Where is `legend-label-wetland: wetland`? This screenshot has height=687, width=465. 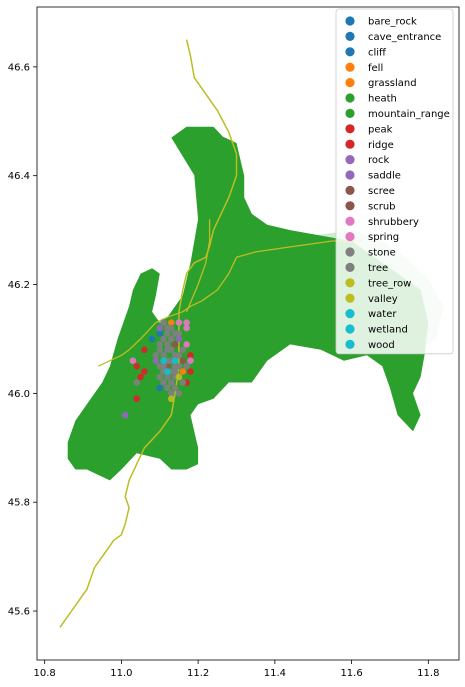 legend-label-wetland: wetland is located at coordinates (388, 330).